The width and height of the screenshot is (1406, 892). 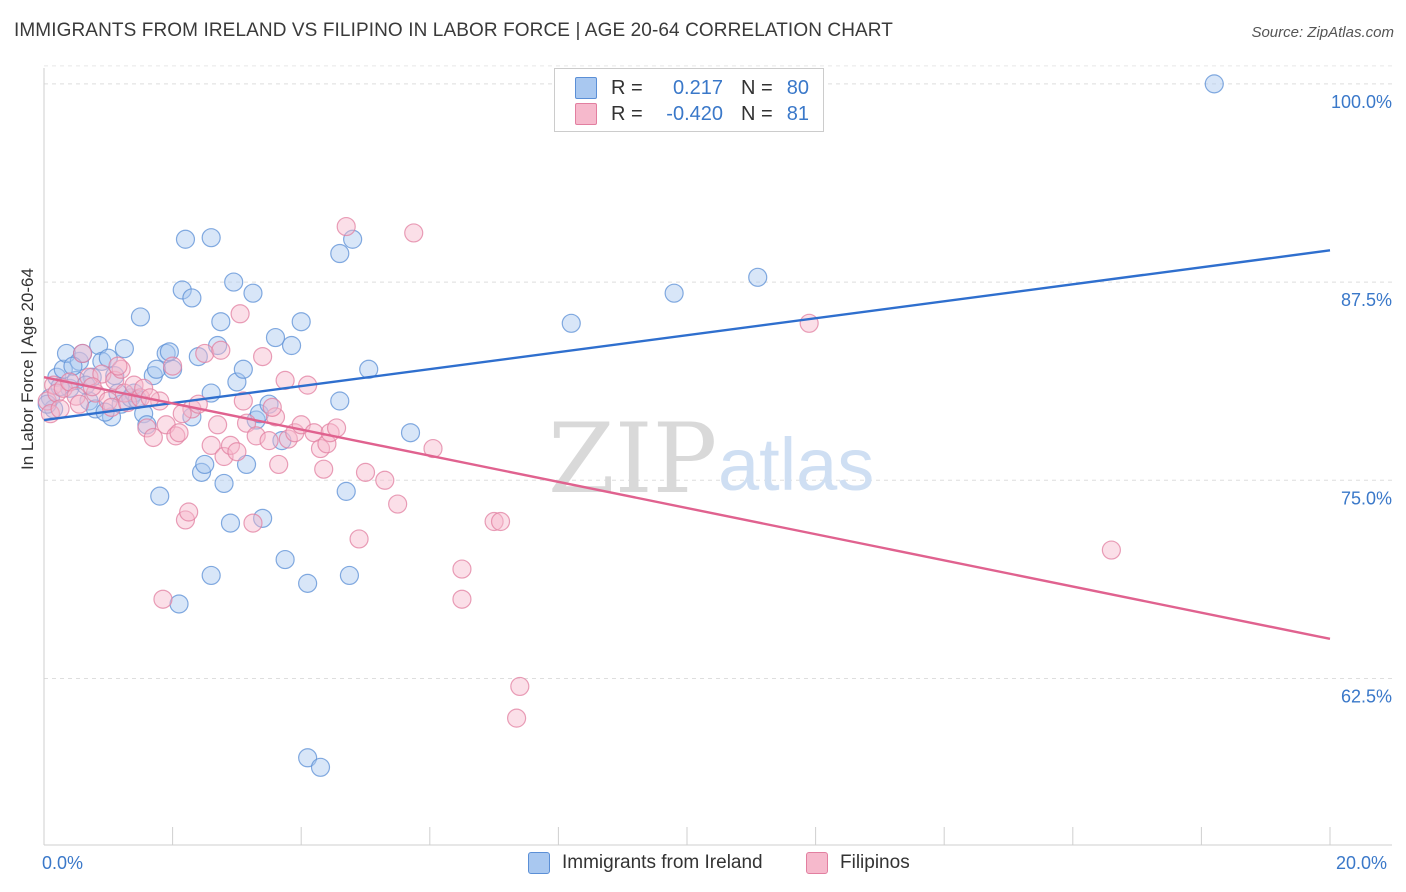 I want to click on x-tick-min: 0.0%, so click(x=63, y=863).